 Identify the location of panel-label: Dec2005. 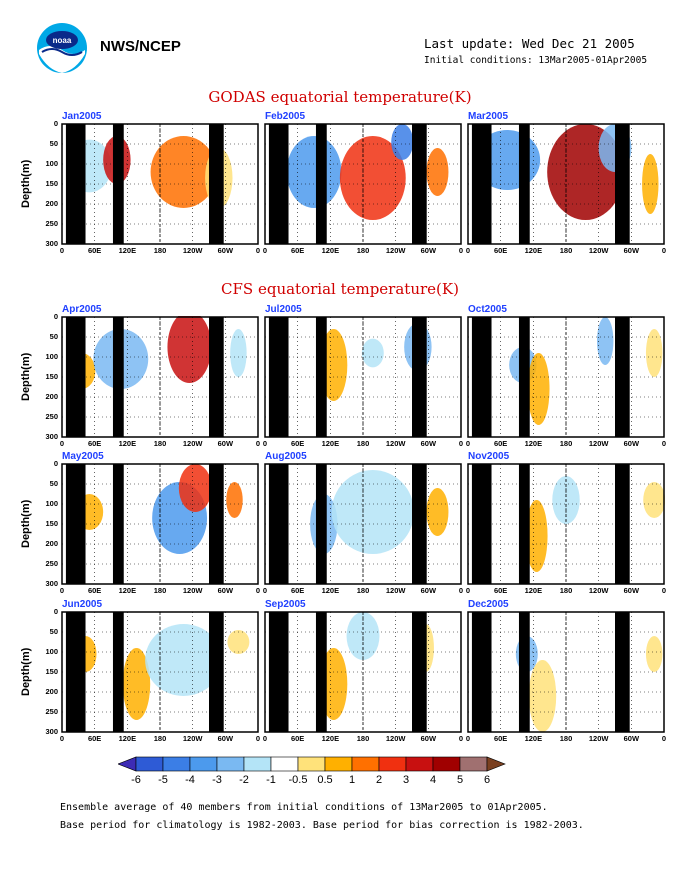
(488, 604).